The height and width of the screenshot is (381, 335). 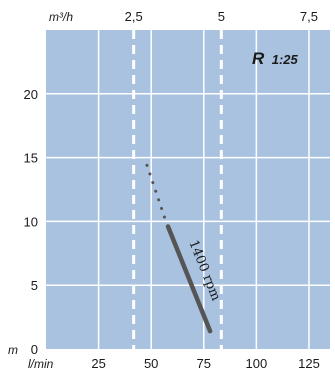 What do you see at coordinates (309, 16) in the screenshot?
I see `top-tick-label: 7,5` at bounding box center [309, 16].